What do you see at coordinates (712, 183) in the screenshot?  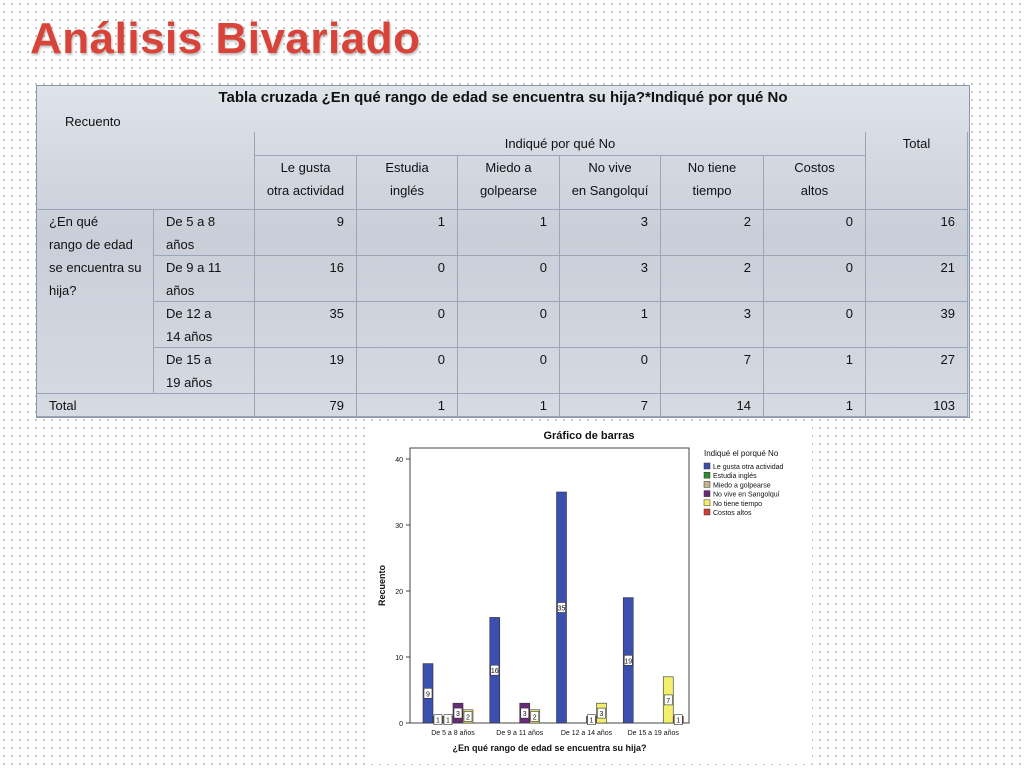 I see `column-header: No tiene tiempo` at bounding box center [712, 183].